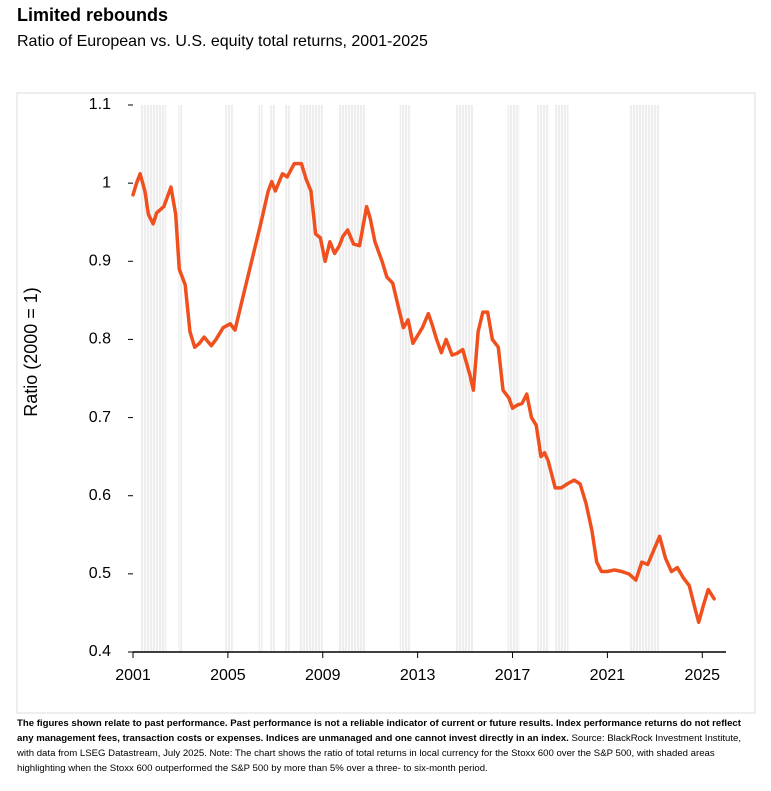 The image size is (771, 791). I want to click on y-tick-label: 0.4, so click(100, 651).